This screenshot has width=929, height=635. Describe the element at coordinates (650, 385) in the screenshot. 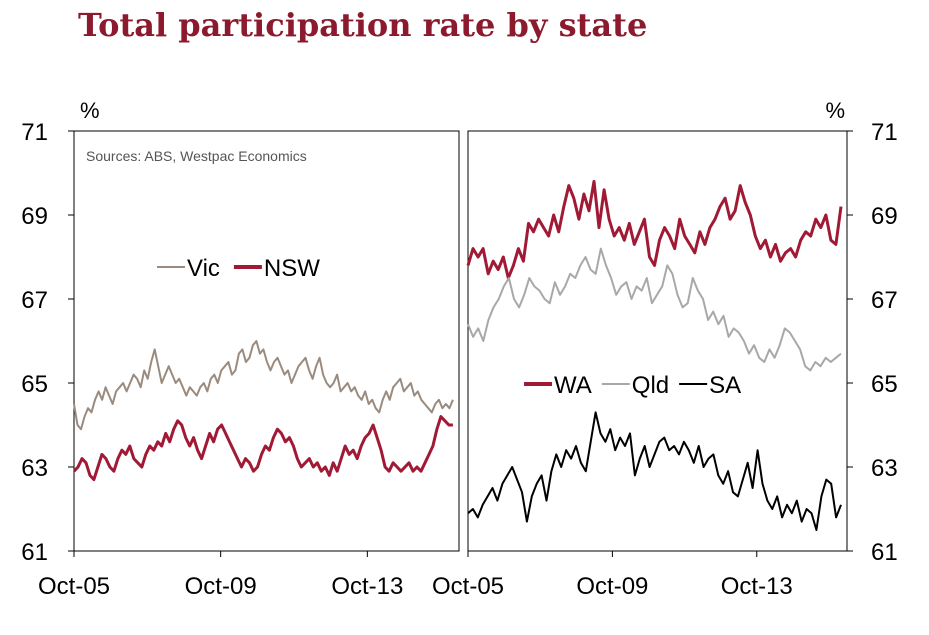

I see `legend-label-qld: Qld` at that location.